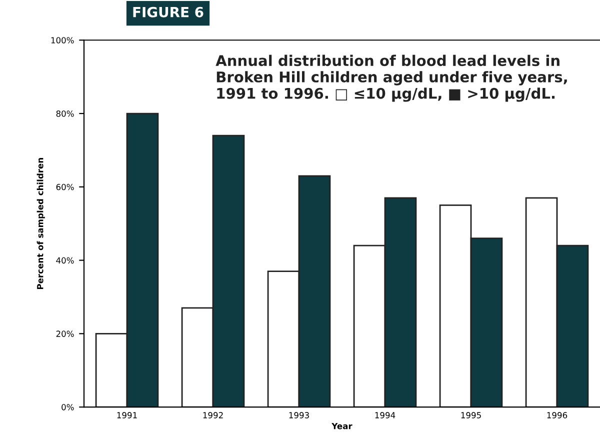 The height and width of the screenshot is (441, 600). What do you see at coordinates (65, 113) in the screenshot?
I see `y-tick-label: 80%` at bounding box center [65, 113].